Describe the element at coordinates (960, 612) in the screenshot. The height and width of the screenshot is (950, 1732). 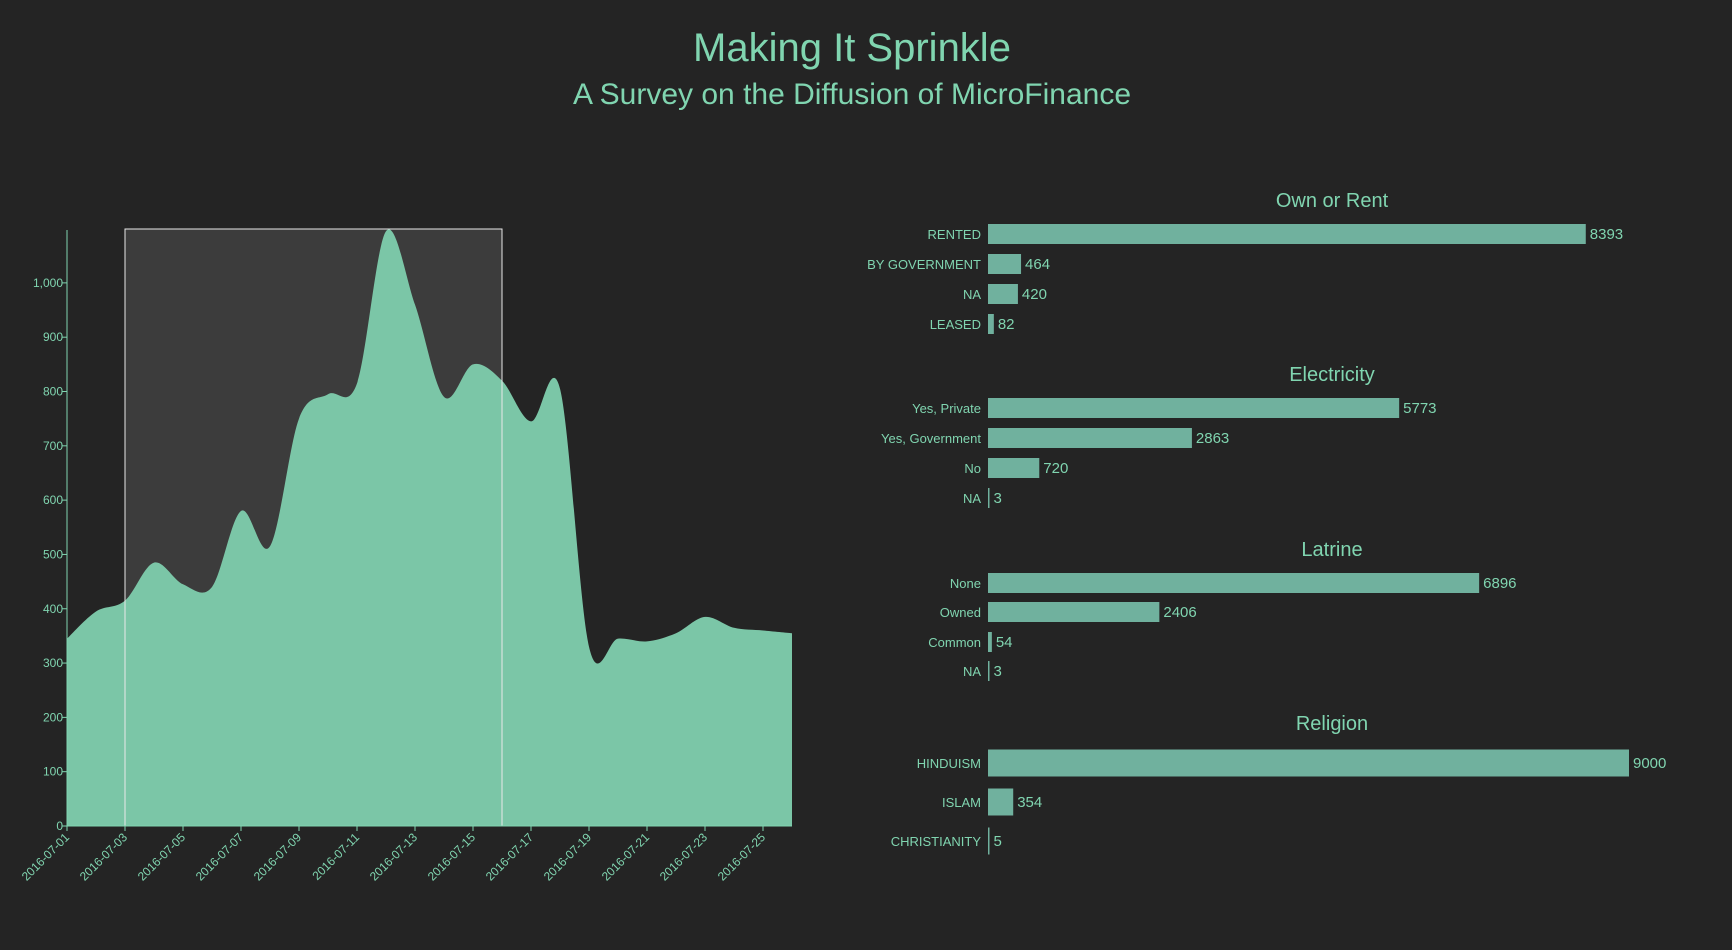
I see `bar-category-label: Owned` at that location.